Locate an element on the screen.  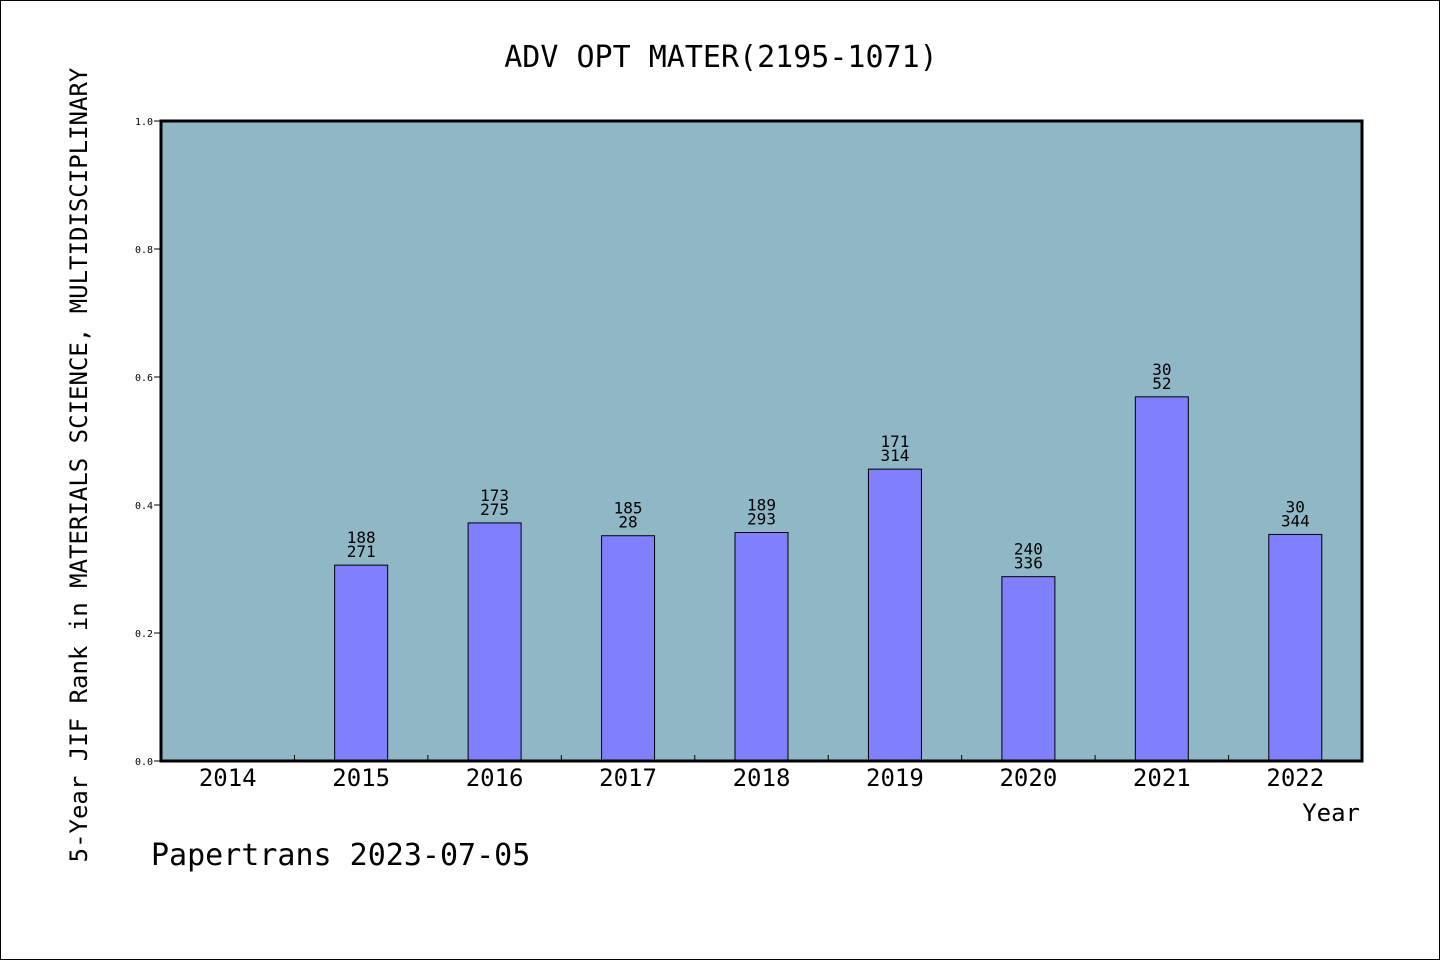
bar-2019 is located at coordinates (894, 615).